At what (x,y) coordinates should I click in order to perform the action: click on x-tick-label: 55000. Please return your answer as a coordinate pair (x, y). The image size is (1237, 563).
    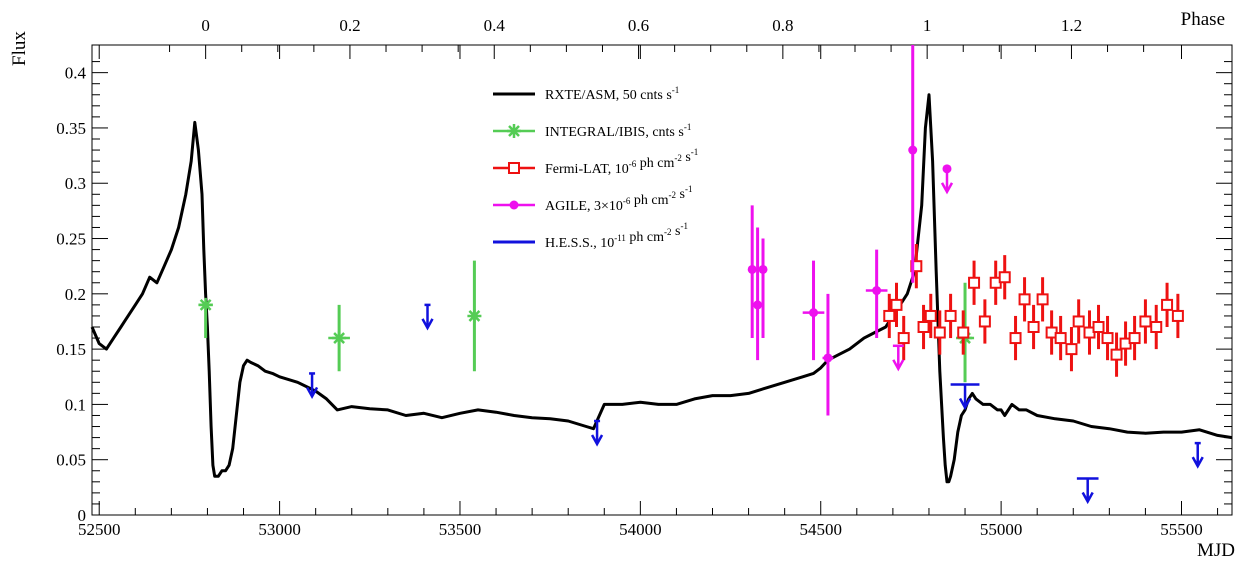
    Looking at the image, I should click on (1001, 529).